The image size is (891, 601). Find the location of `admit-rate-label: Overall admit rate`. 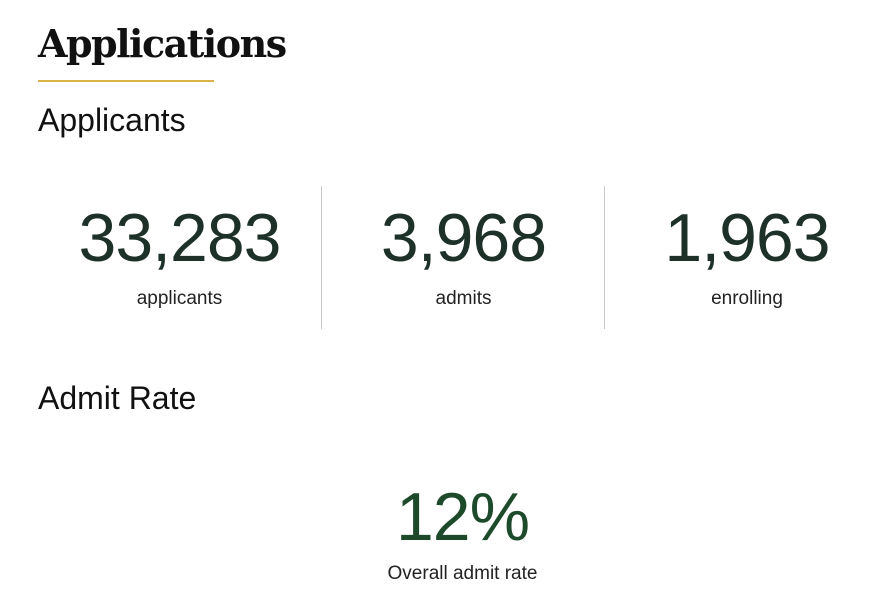

admit-rate-label: Overall admit rate is located at coordinates (462, 573).